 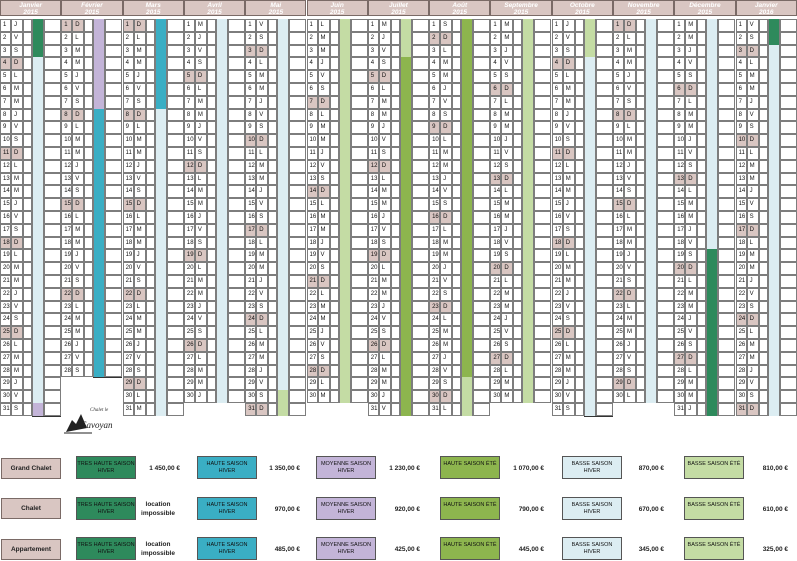 What do you see at coordinates (153, 294) in the screenshot?
I see `day-row: 22 D` at bounding box center [153, 294].